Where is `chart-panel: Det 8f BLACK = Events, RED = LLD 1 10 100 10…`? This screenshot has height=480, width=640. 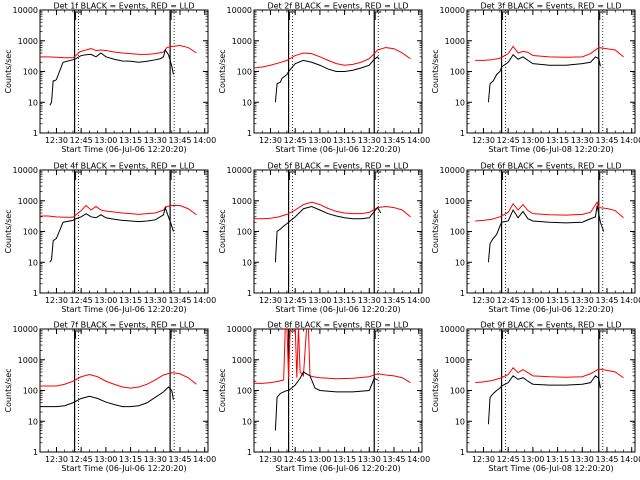 chart-panel: Det 8f BLACK = Events, RED = LLD 1 10 100 10… is located at coordinates (324, 397).